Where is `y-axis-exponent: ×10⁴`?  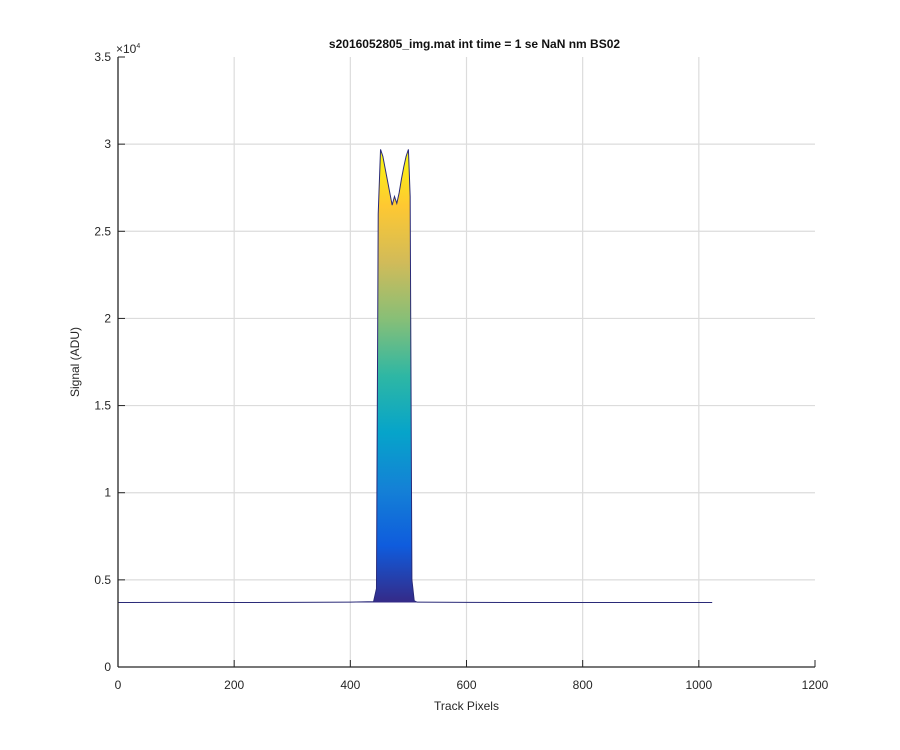 y-axis-exponent: ×10⁴ is located at coordinates (128, 49).